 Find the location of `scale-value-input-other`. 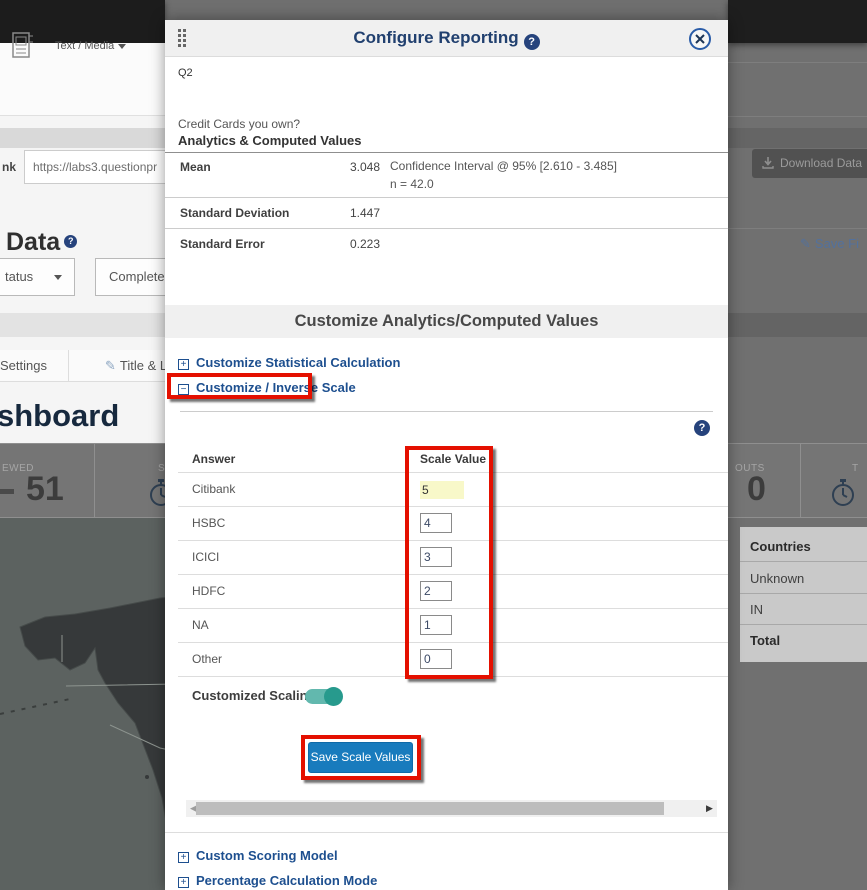

scale-value-input-other is located at coordinates (436, 659).